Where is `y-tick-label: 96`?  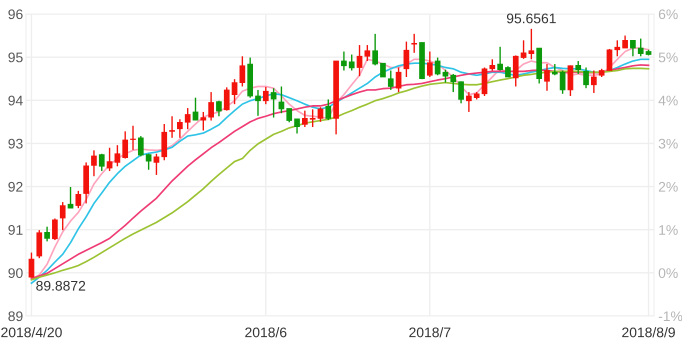
y-tick-label: 96 is located at coordinates (15, 14).